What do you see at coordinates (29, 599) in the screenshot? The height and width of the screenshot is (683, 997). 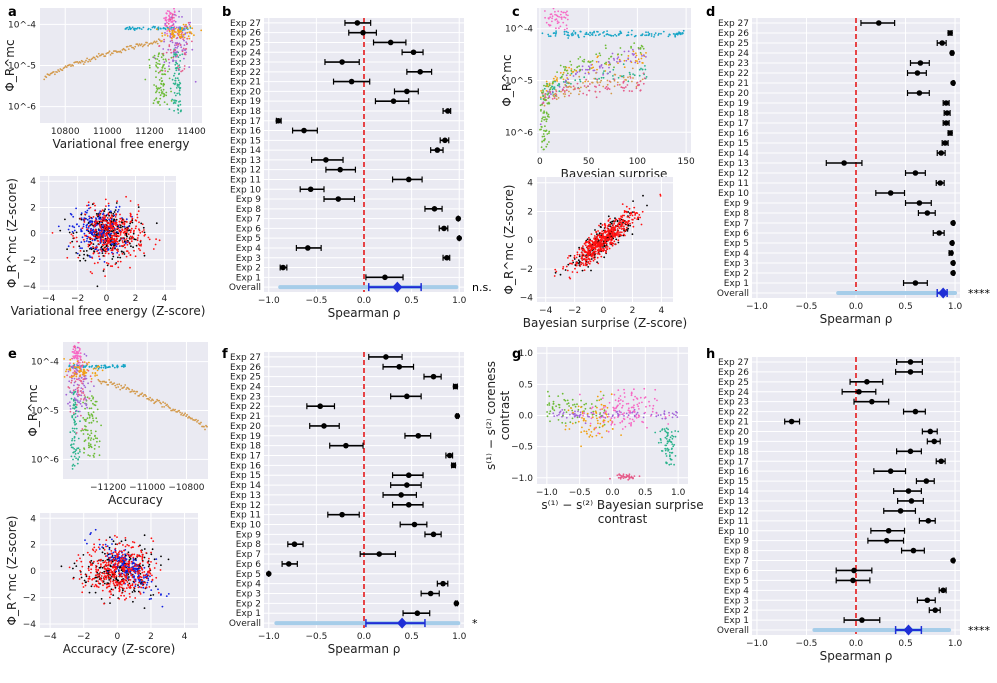 I see `y-tick-label: −2` at bounding box center [29, 599].